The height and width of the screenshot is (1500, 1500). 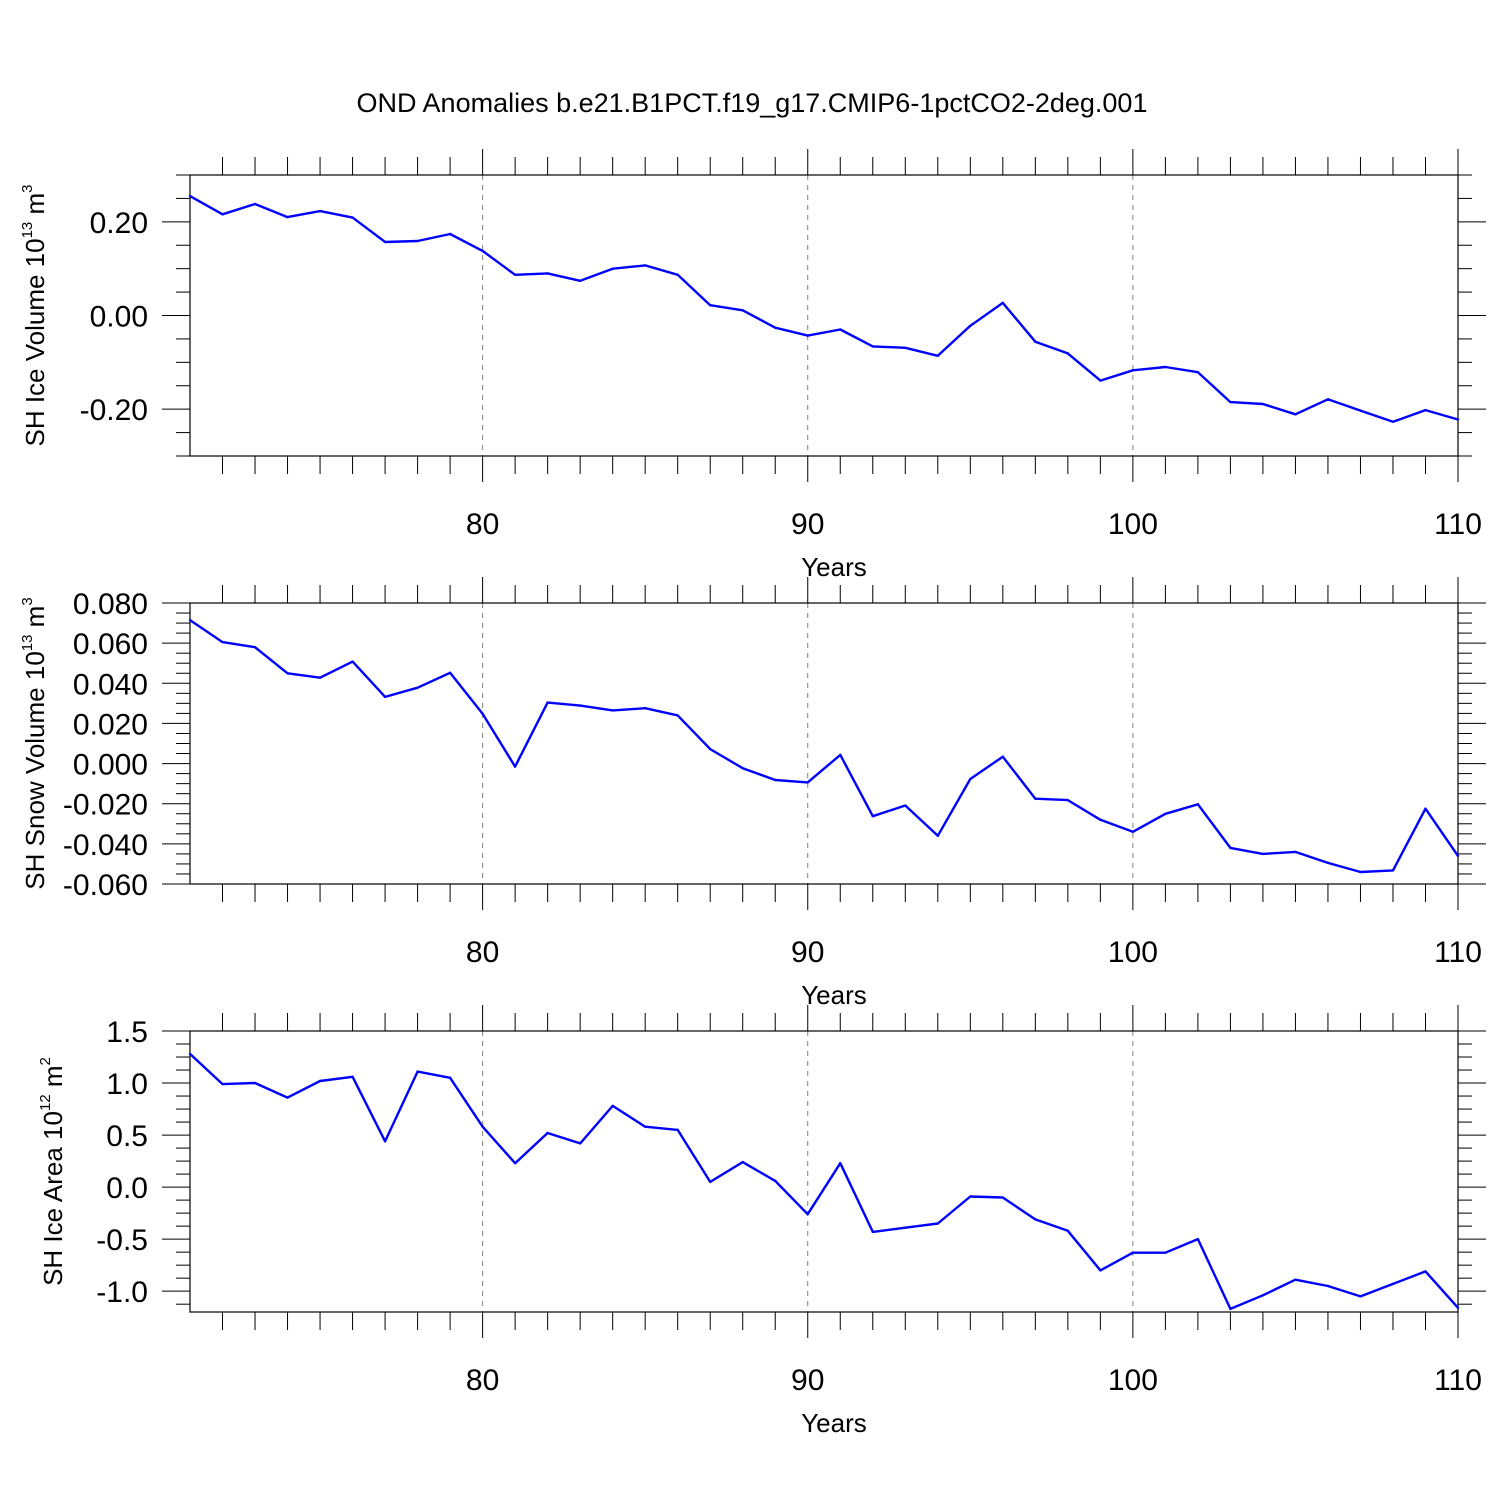 I want to click on x-axis-title: Years, so click(x=834, y=1423).